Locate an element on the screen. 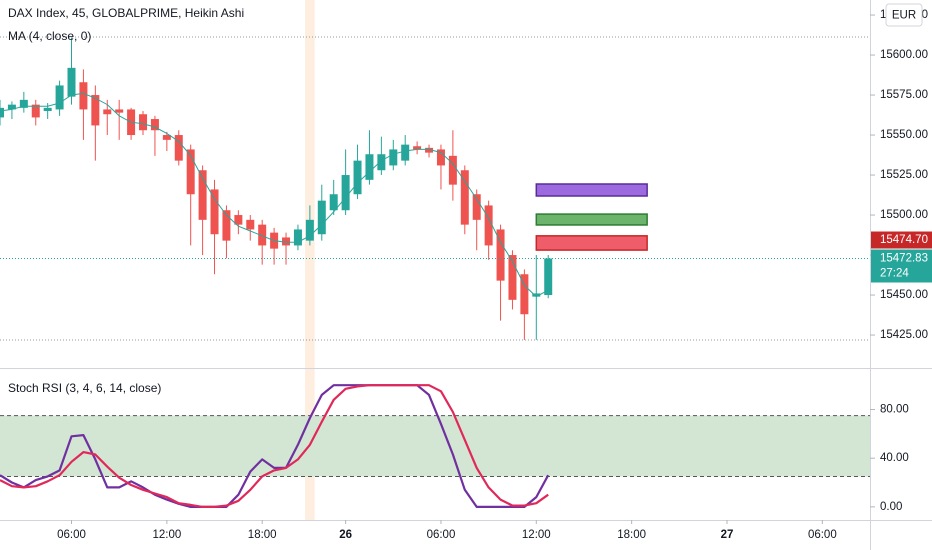 The width and height of the screenshot is (932, 550). box-price-label: 15474.70 is located at coordinates (904, 240).